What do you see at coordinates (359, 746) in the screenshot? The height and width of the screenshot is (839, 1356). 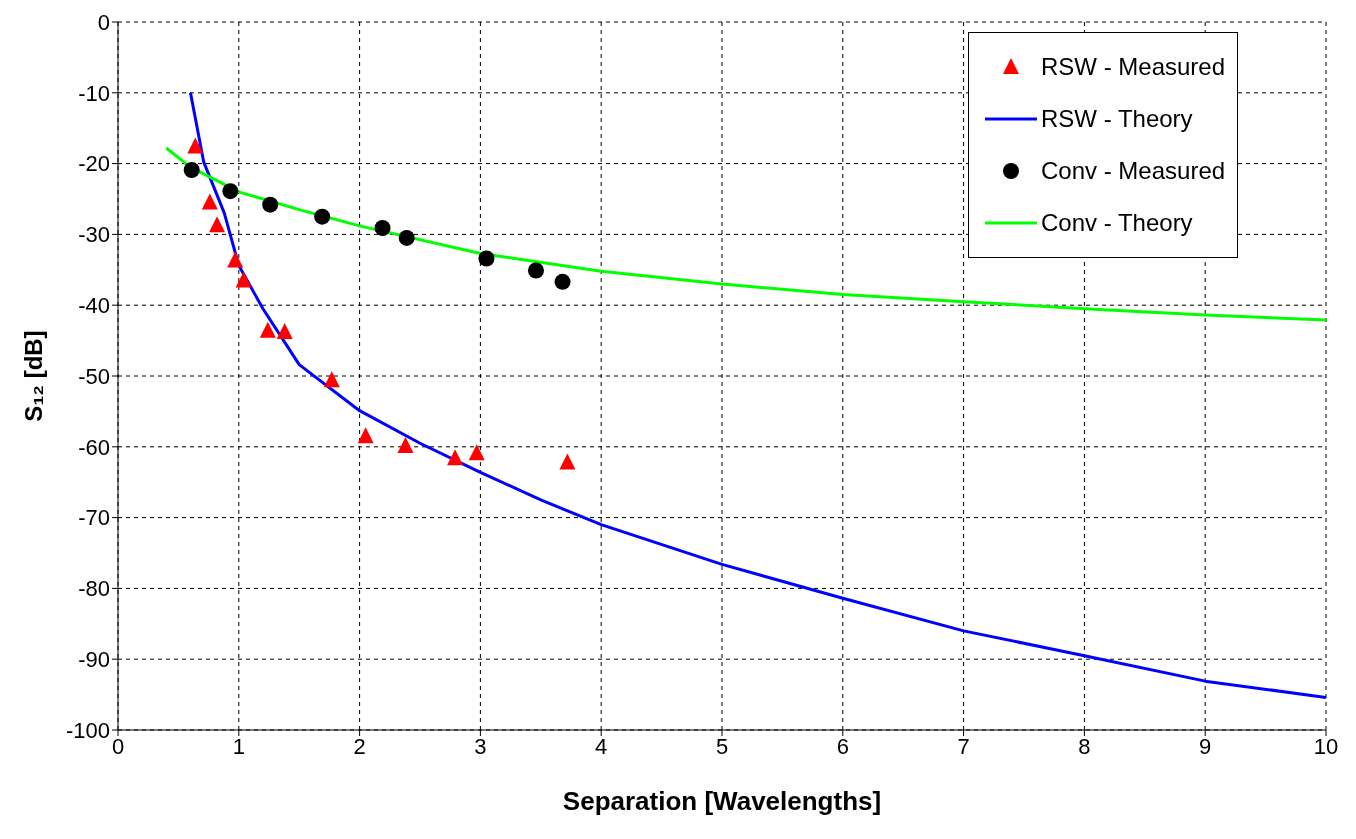 I see `x-tick-label: 2` at bounding box center [359, 746].